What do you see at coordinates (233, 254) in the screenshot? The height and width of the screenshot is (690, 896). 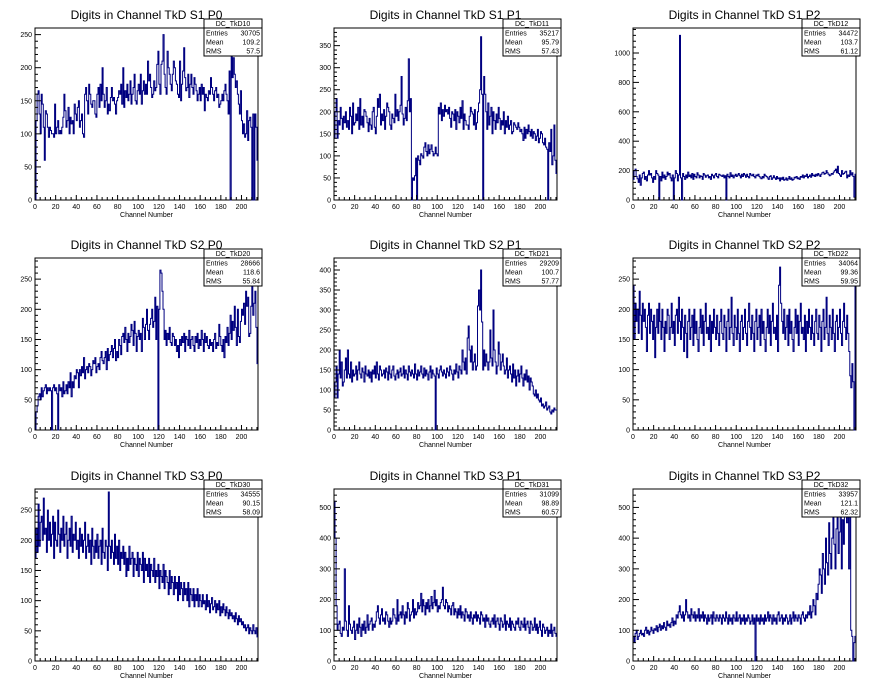 I see `stats-name: DC_TkD20` at bounding box center [233, 254].